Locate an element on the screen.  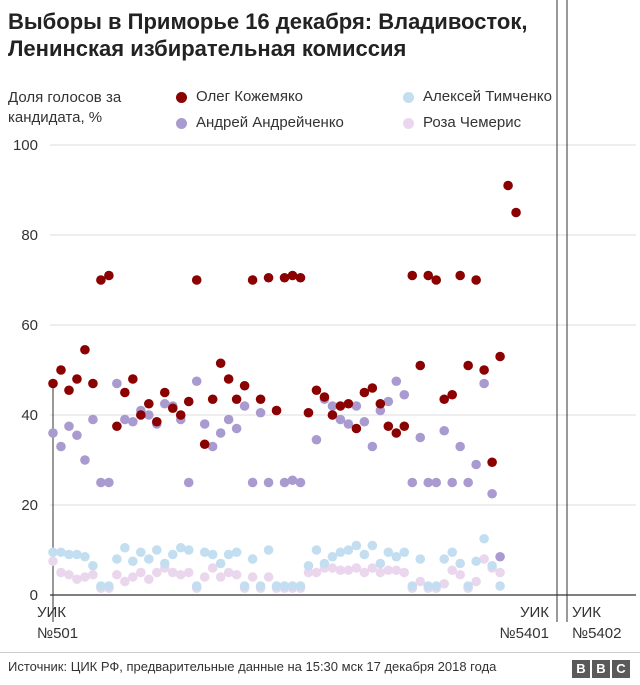
y-axis-label: Доля голосов за кандидата, % is located at coordinates (65, 107).